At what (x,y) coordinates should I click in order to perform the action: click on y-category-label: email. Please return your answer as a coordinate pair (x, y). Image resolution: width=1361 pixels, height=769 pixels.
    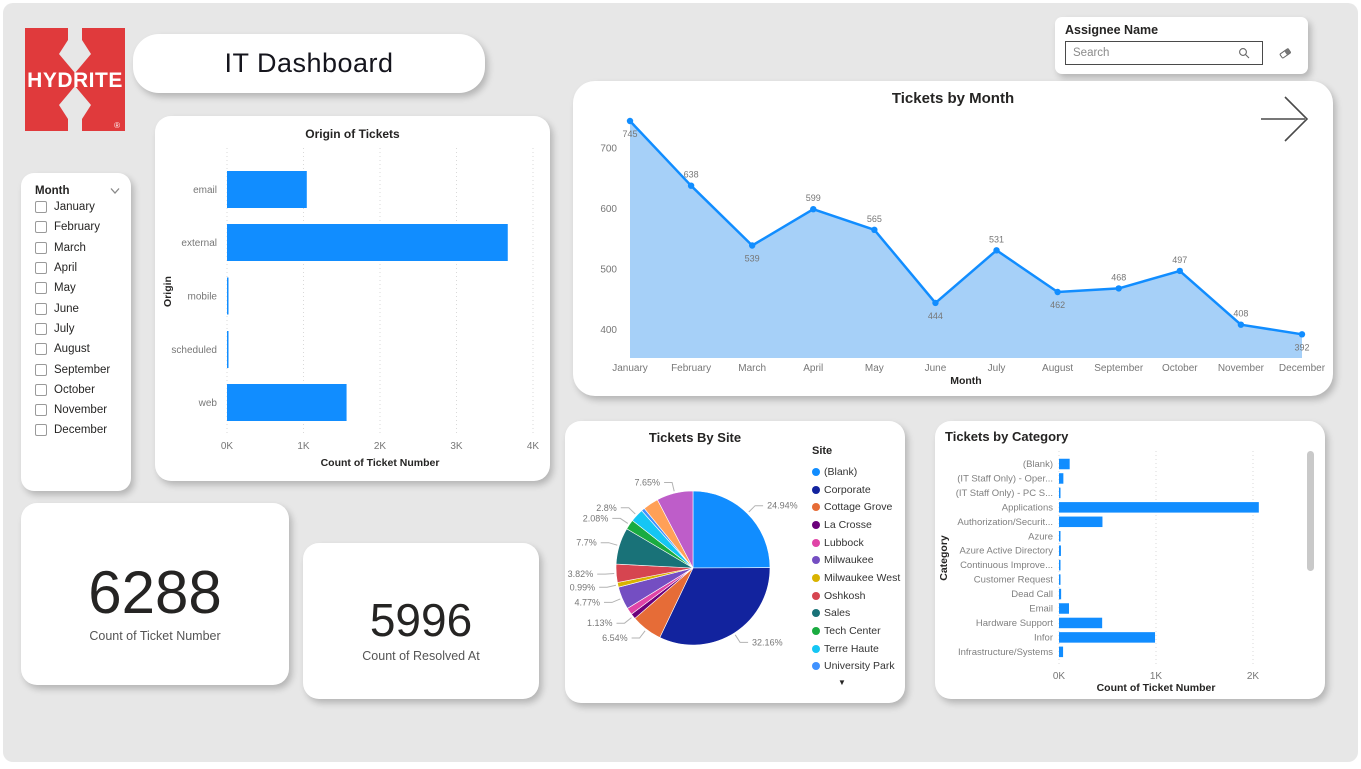
    Looking at the image, I should click on (205, 190).